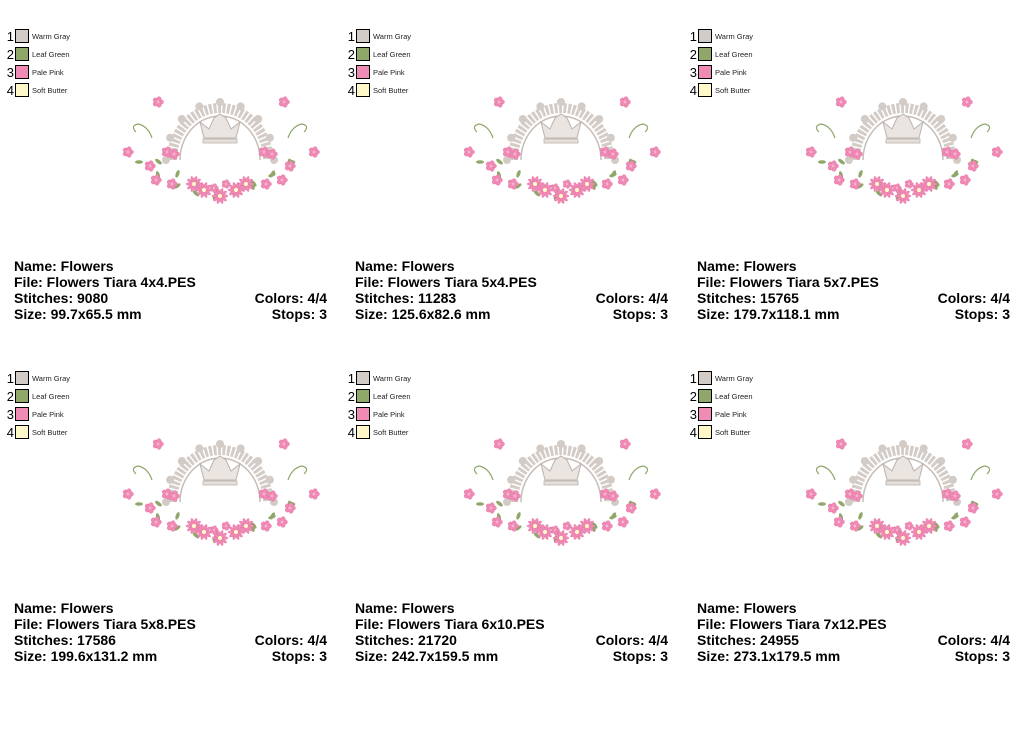 The image size is (1024, 730). What do you see at coordinates (748, 640) in the screenshot?
I see `design-stitches: Stitches: 24955` at bounding box center [748, 640].